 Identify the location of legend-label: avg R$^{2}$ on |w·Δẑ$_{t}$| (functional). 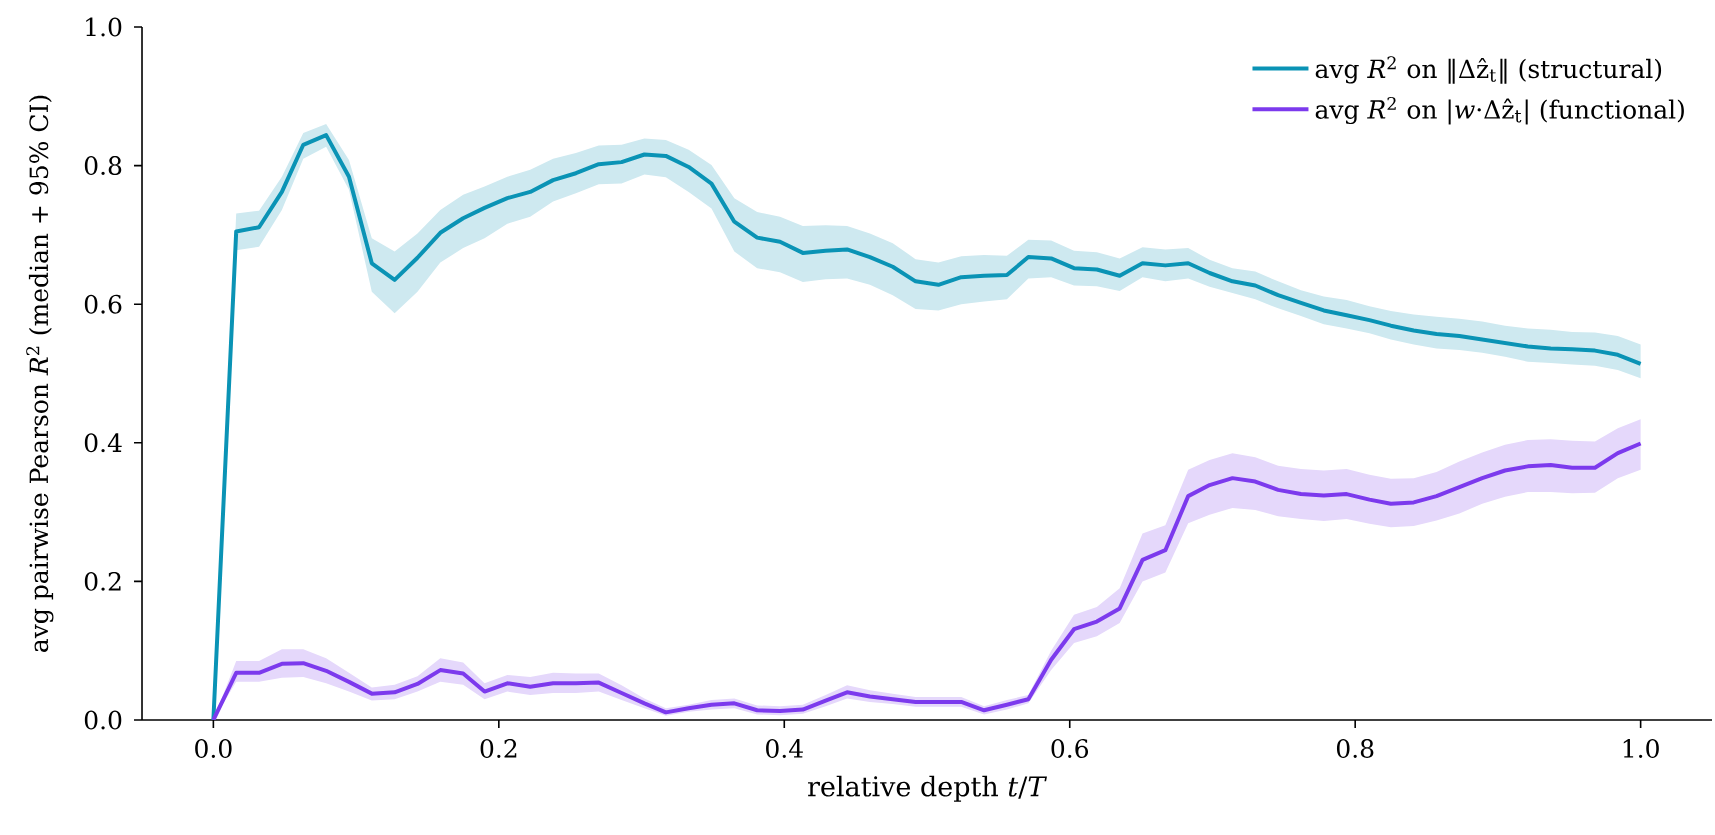
(1499, 110).